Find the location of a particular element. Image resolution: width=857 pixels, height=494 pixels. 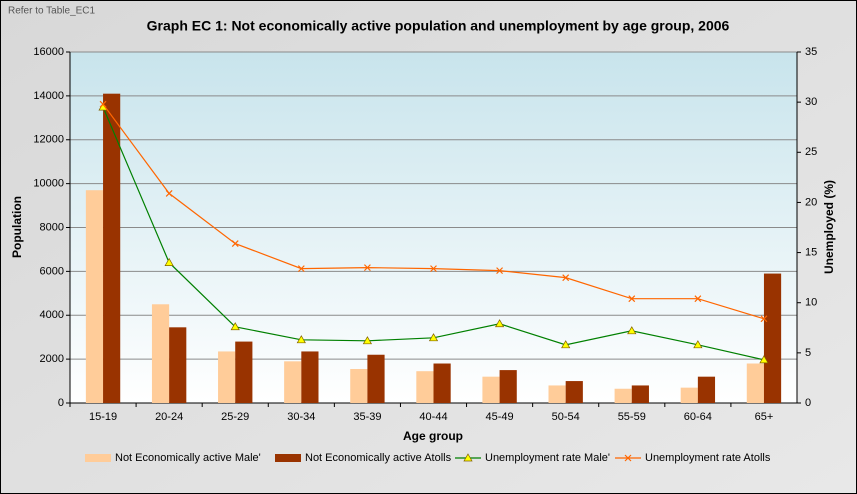

y-tick-label: 6000 is located at coordinates (52, 271).